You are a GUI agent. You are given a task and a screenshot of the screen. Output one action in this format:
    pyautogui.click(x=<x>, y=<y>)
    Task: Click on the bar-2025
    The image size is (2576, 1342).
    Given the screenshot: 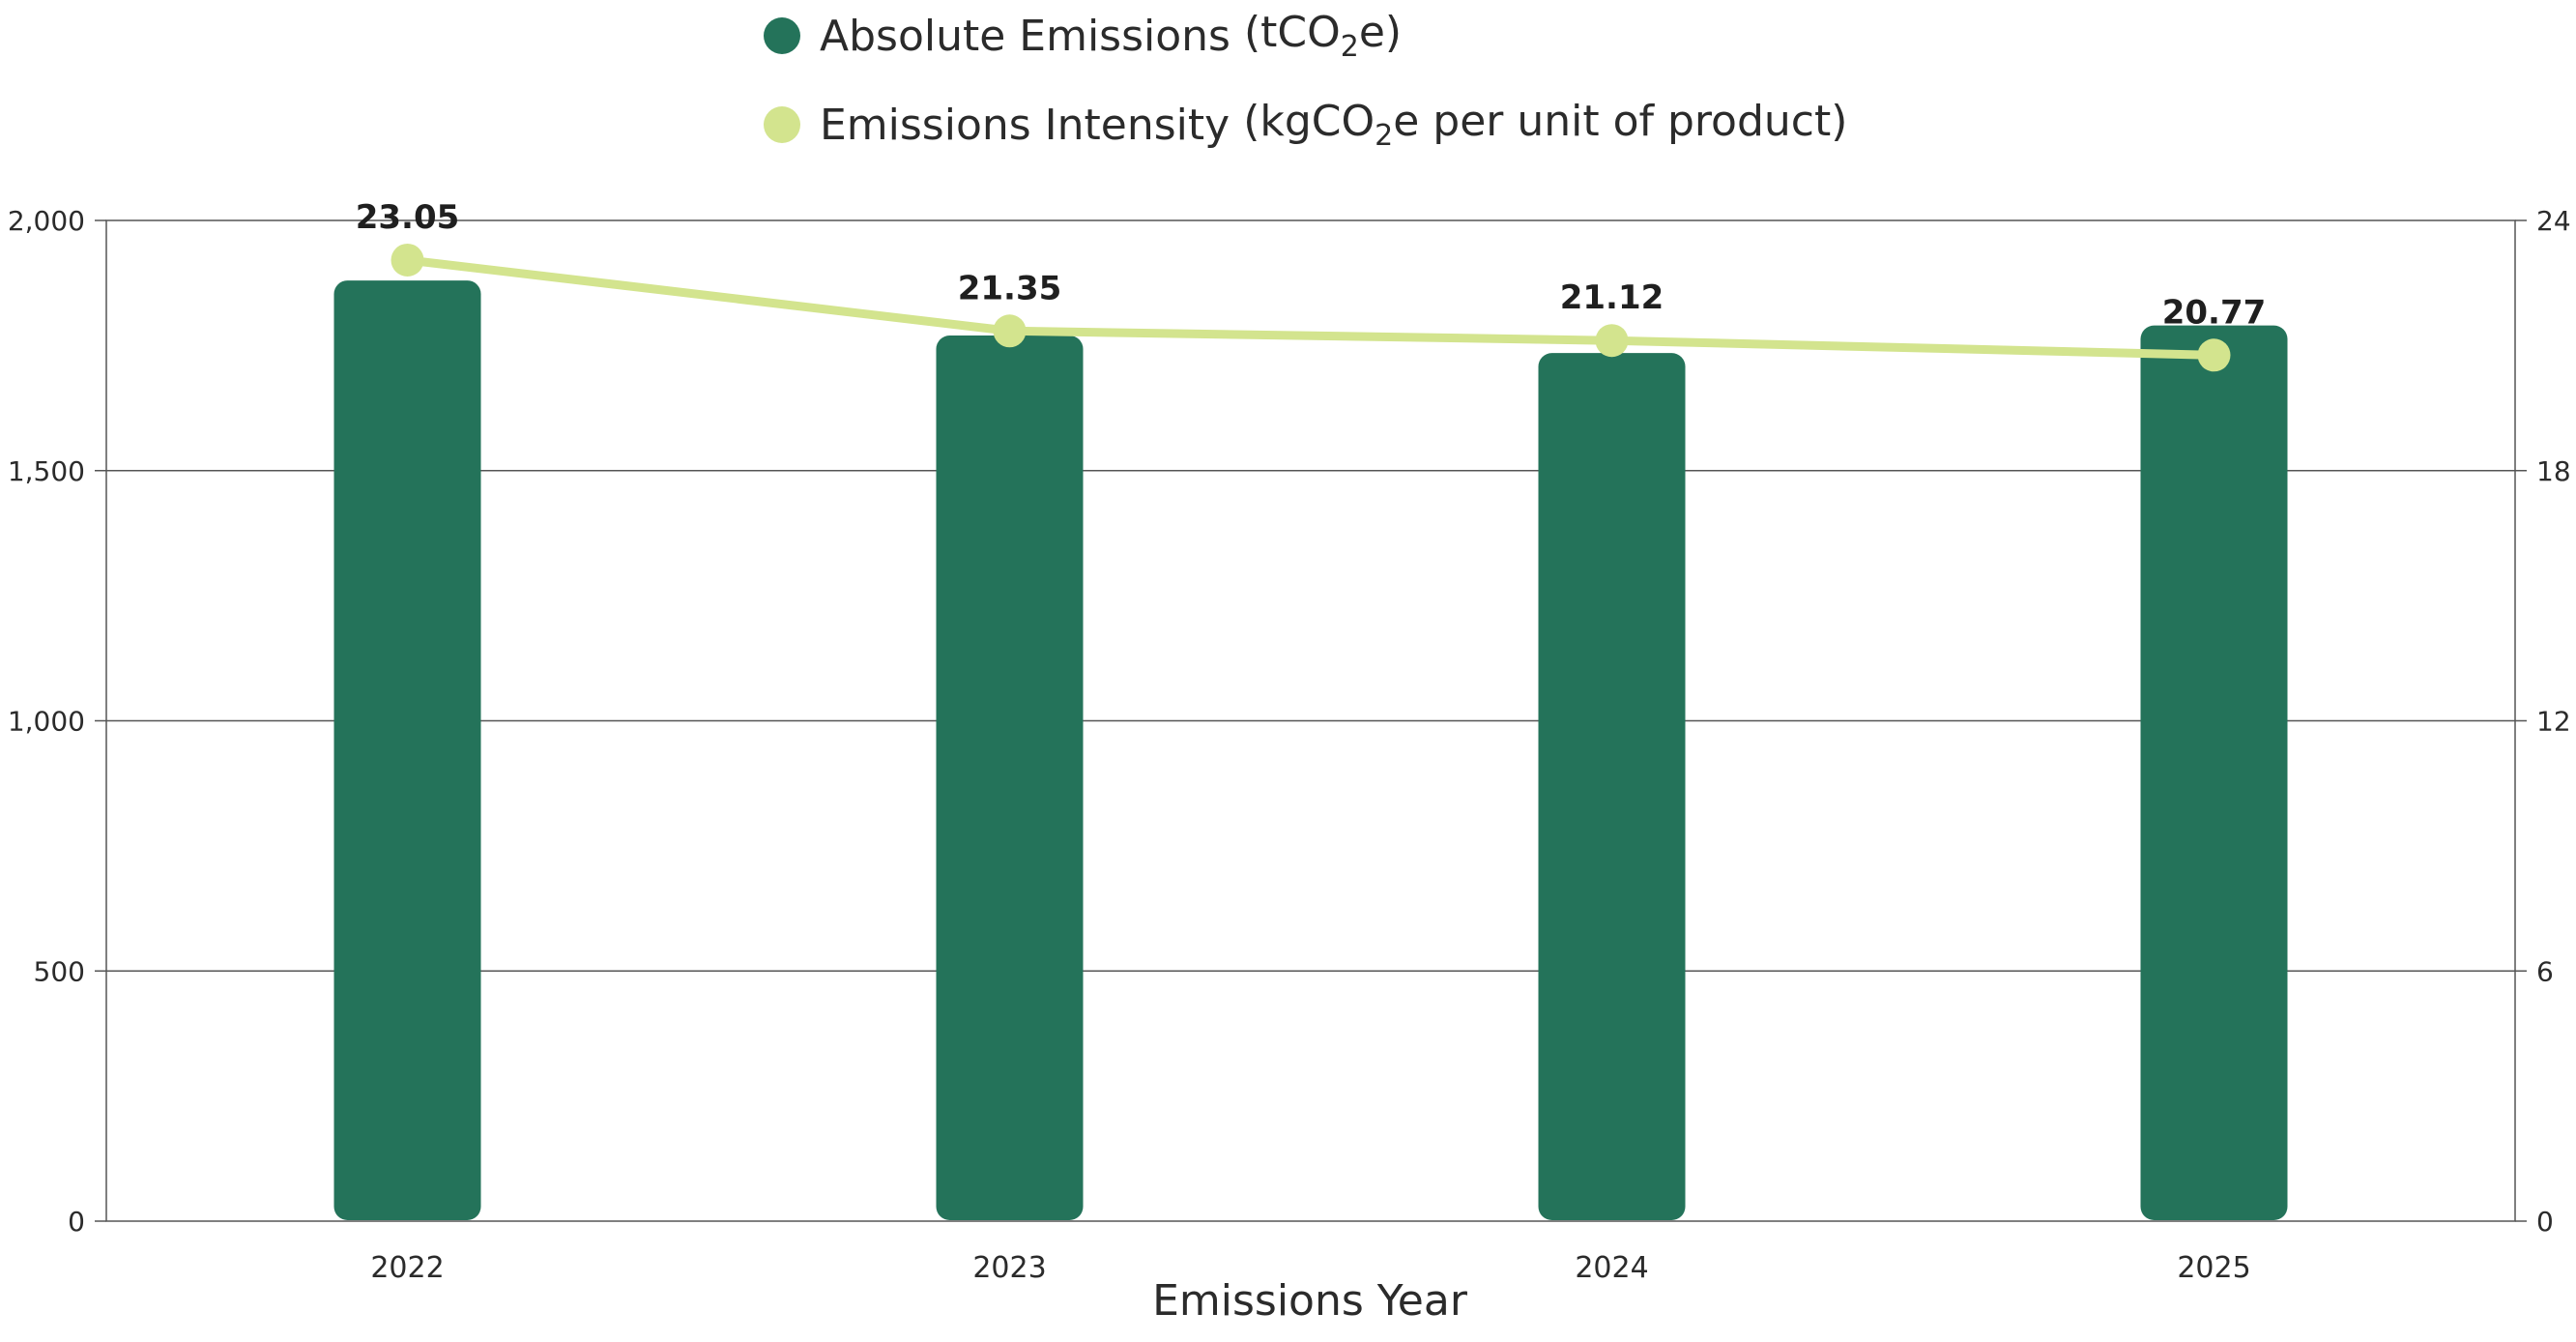 What is the action you would take?
    pyautogui.click(x=2214, y=772)
    